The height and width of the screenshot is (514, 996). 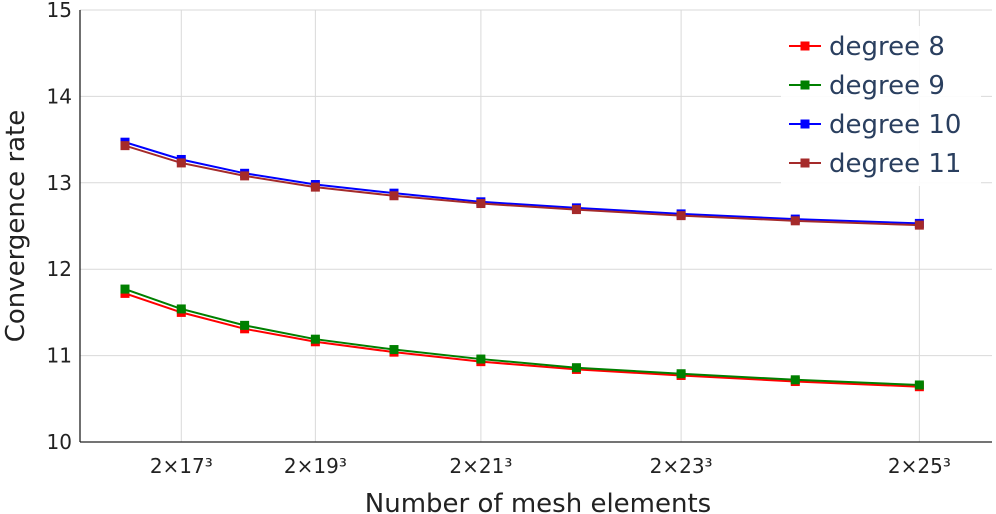 I want to click on x-tick-label: 2×25³, so click(x=919, y=466).